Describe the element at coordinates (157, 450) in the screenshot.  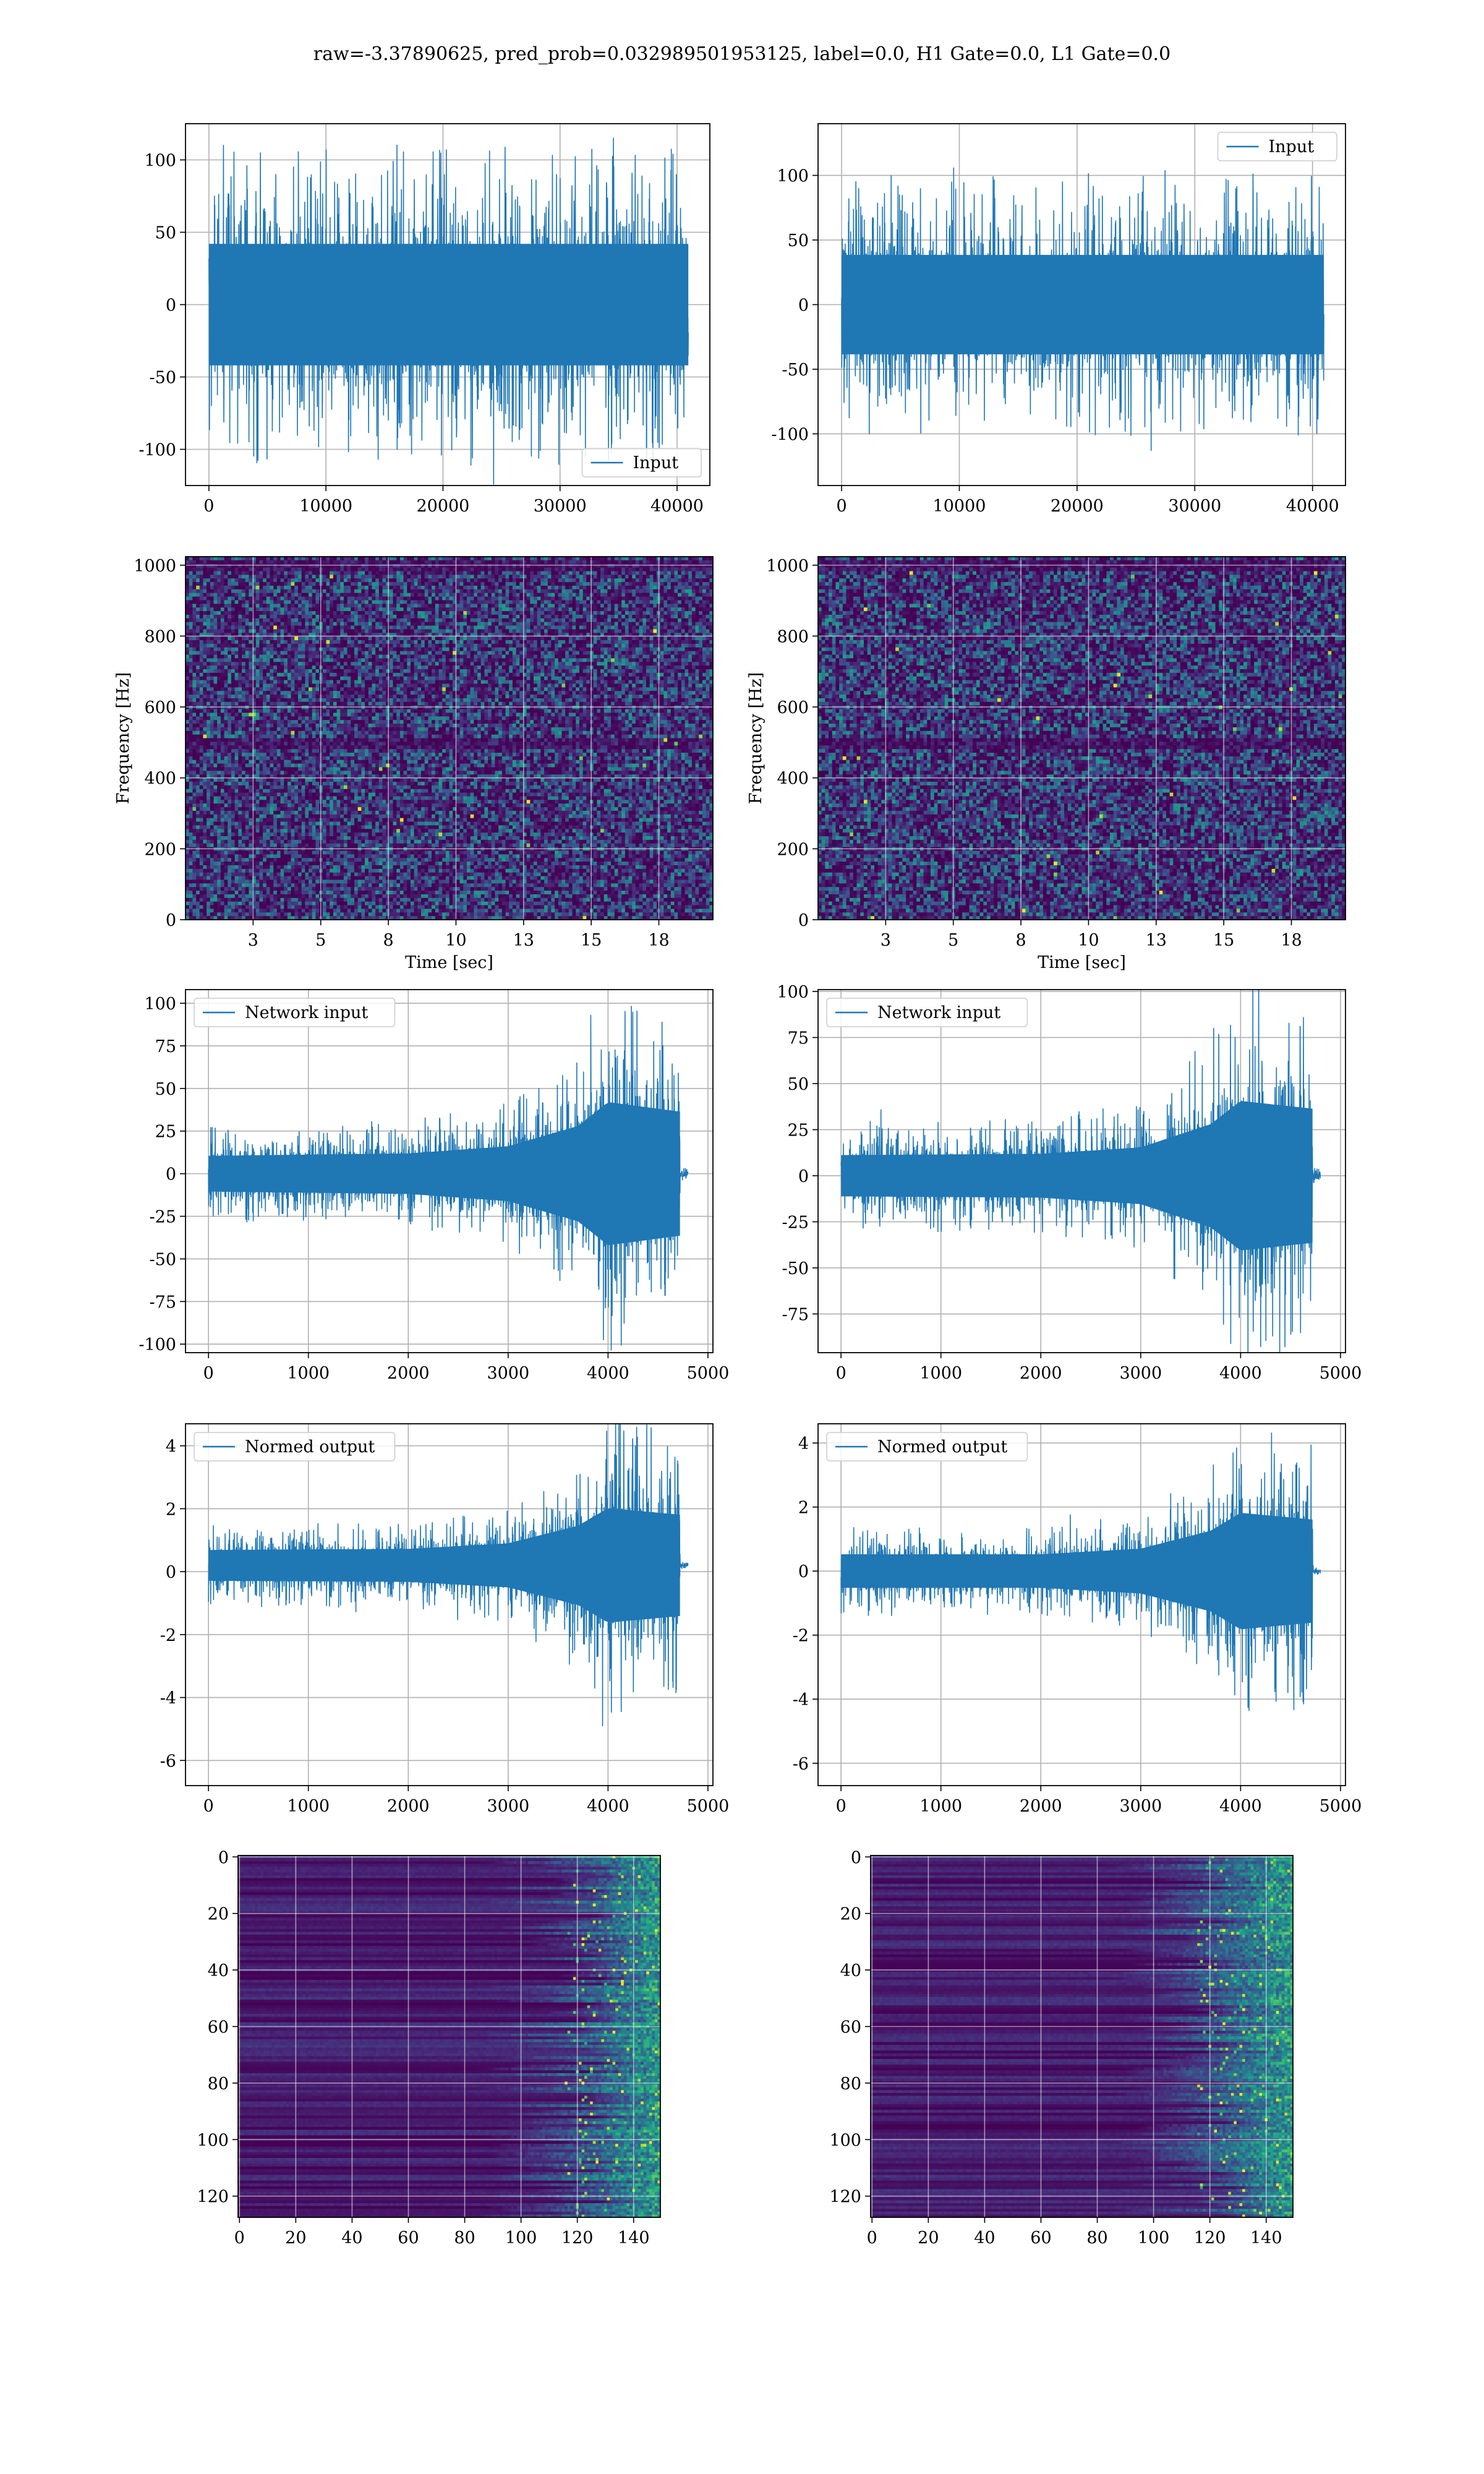
I see `y-tick-label: -100` at that location.